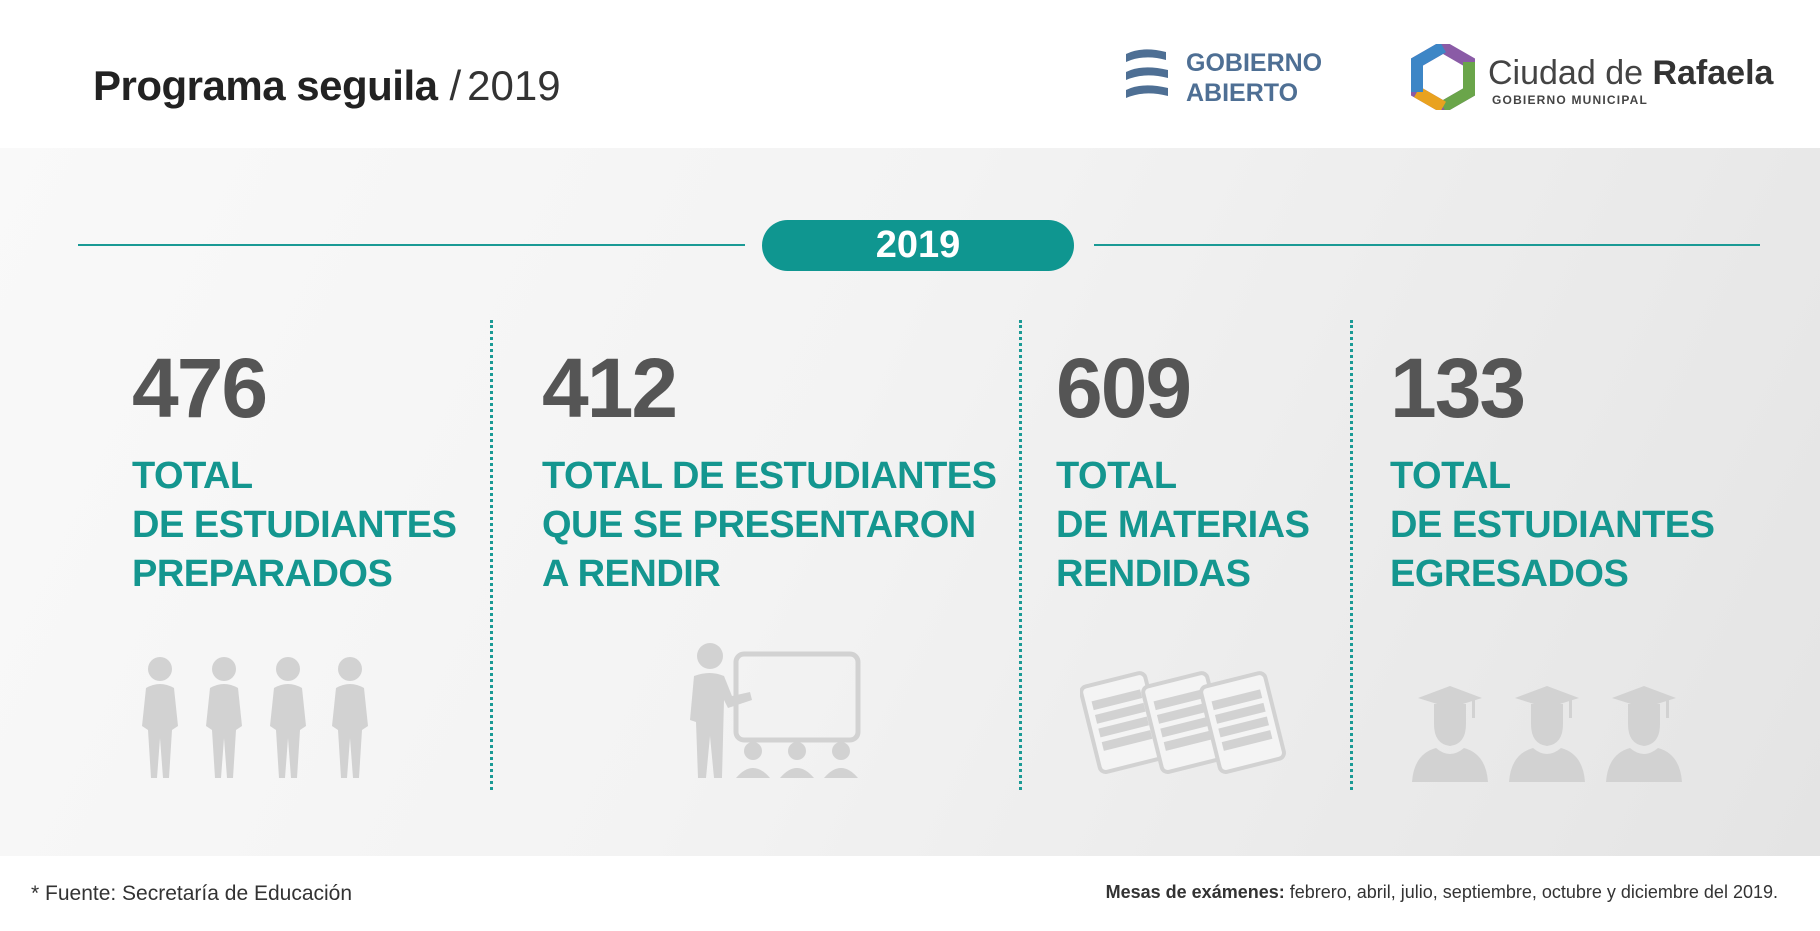  Describe the element at coordinates (1183, 722) in the screenshot. I see `documents-icon` at that location.